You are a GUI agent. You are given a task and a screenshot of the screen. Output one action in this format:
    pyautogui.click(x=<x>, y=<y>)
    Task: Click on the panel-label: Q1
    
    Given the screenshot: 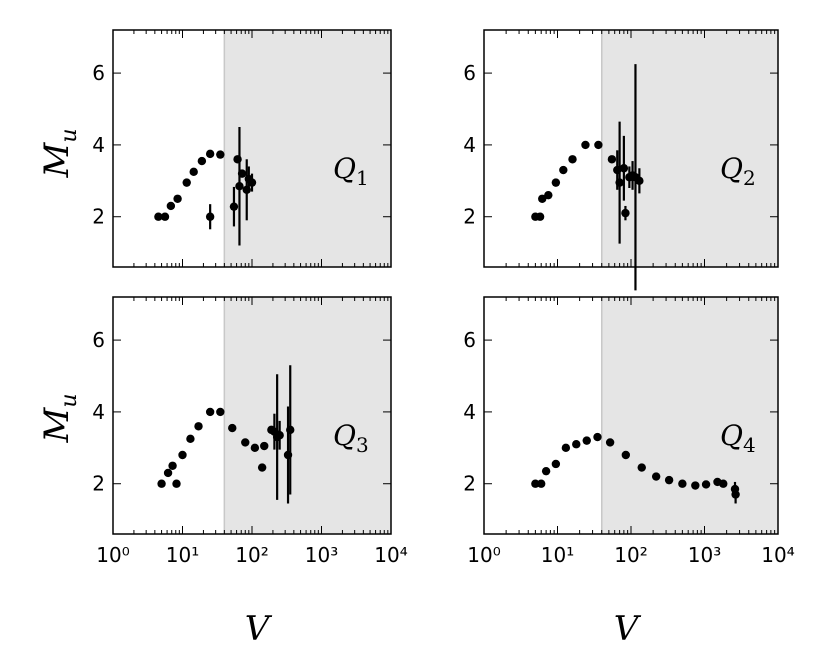 What is the action you would take?
    pyautogui.click(x=351, y=171)
    